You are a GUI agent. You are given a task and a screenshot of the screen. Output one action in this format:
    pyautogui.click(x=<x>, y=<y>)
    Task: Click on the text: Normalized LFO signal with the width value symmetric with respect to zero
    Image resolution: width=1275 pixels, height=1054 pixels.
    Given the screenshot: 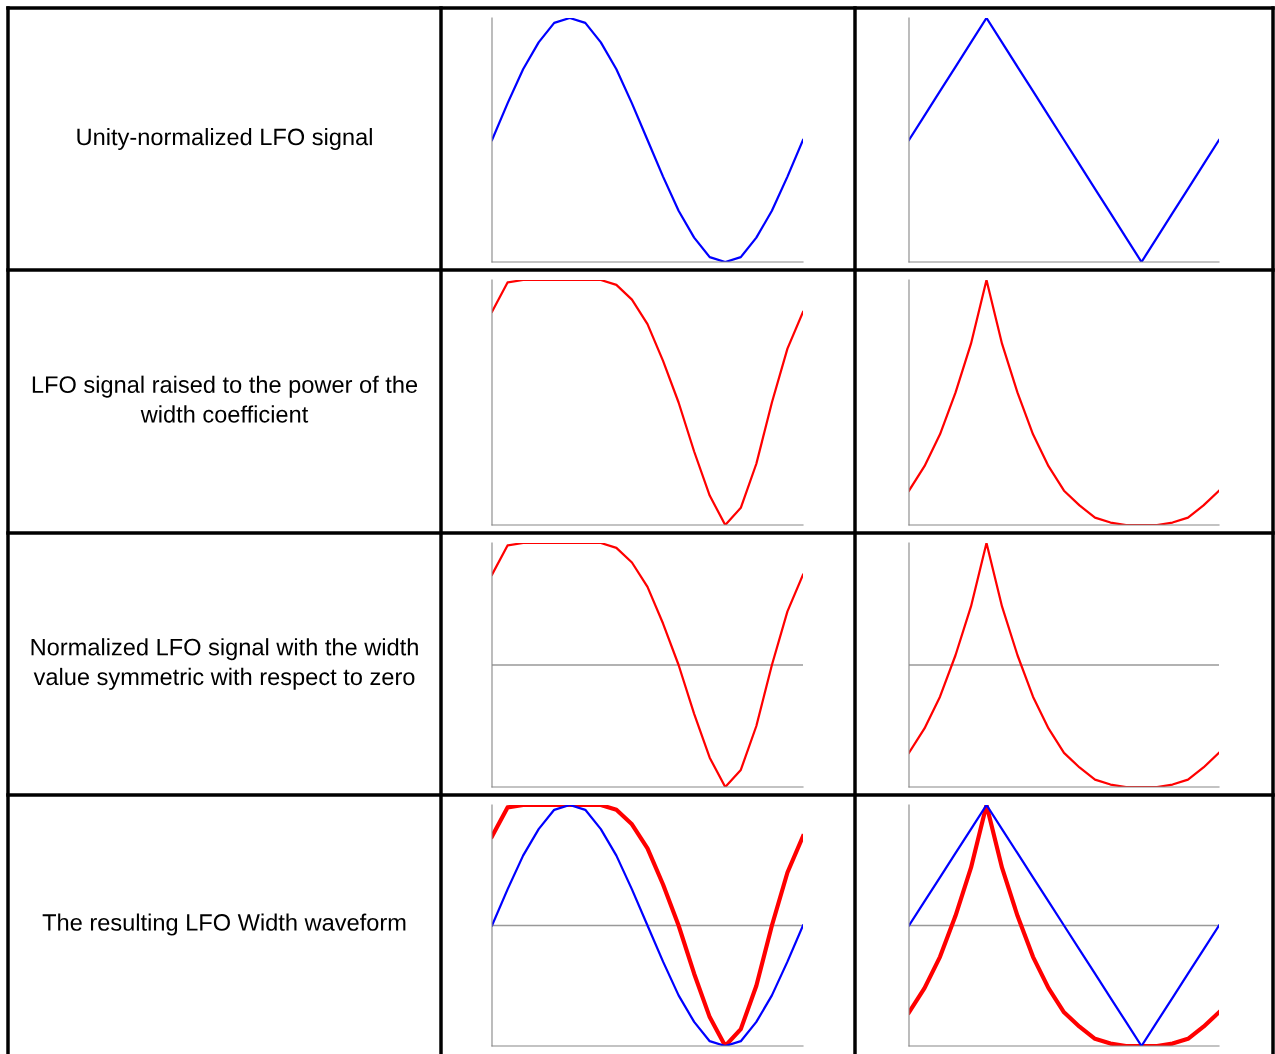 What is the action you would take?
    pyautogui.click(x=224, y=664)
    